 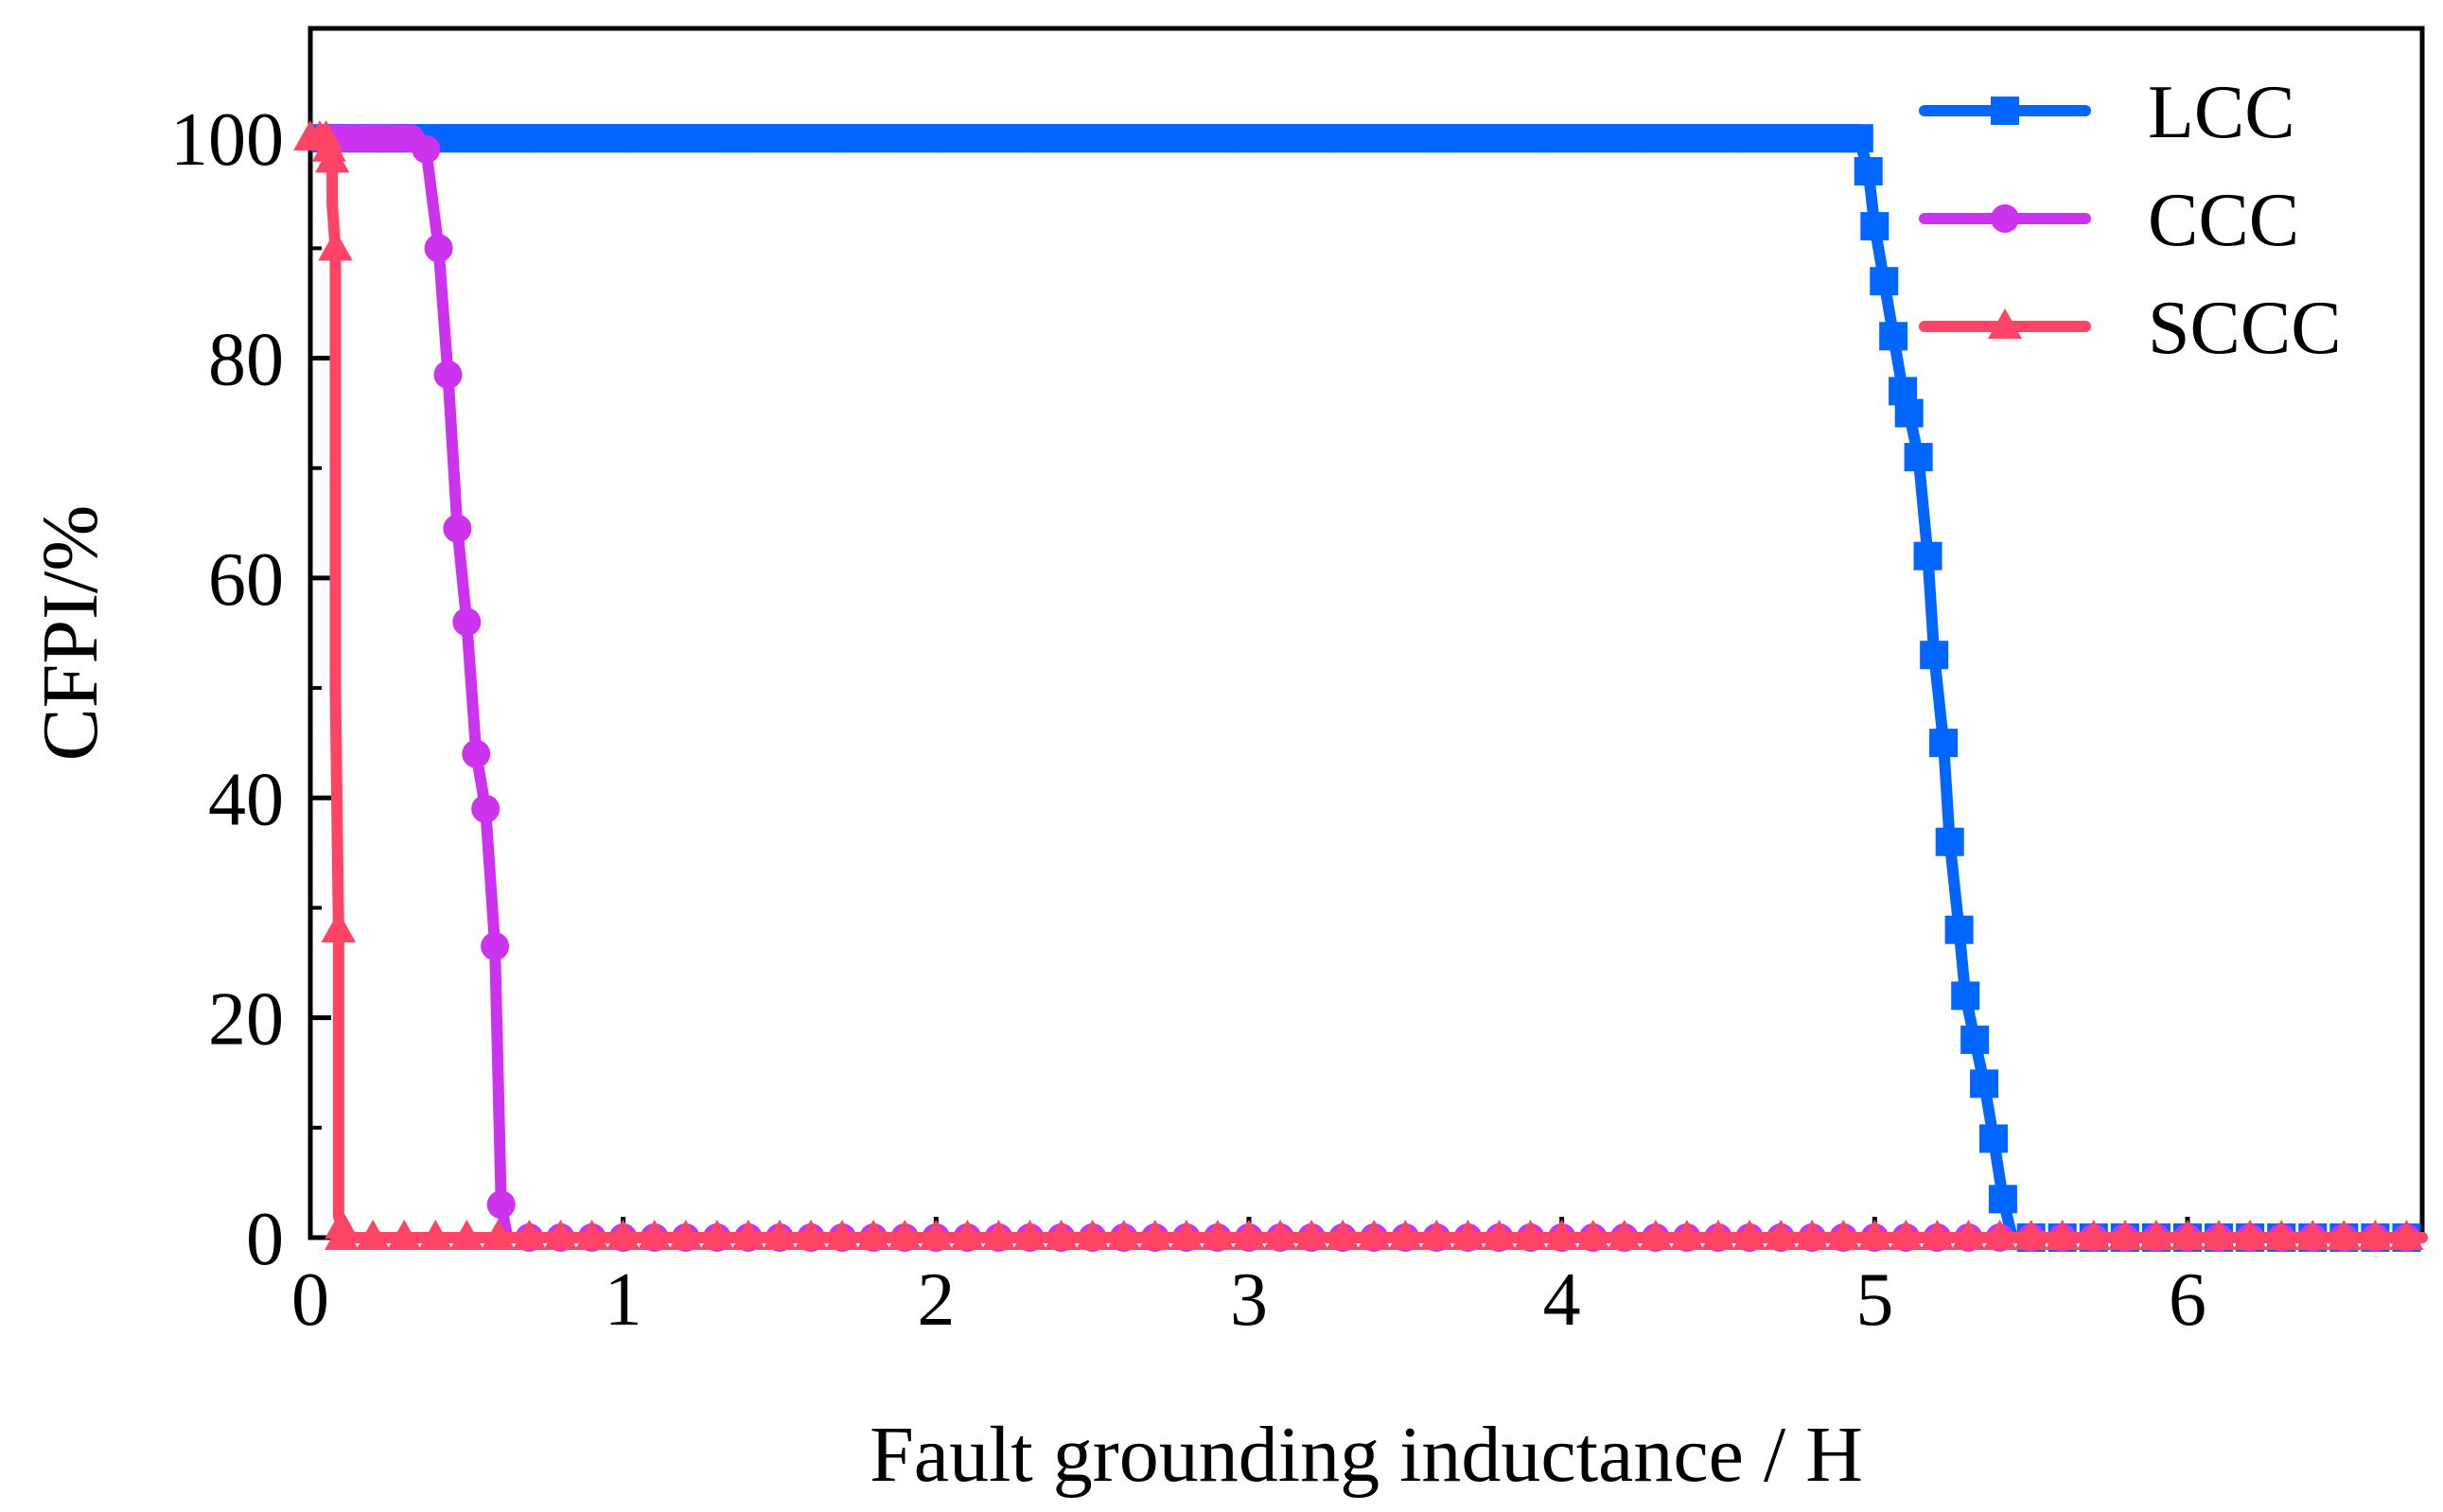 I want to click on x-tick-label: 0, so click(x=310, y=1300).